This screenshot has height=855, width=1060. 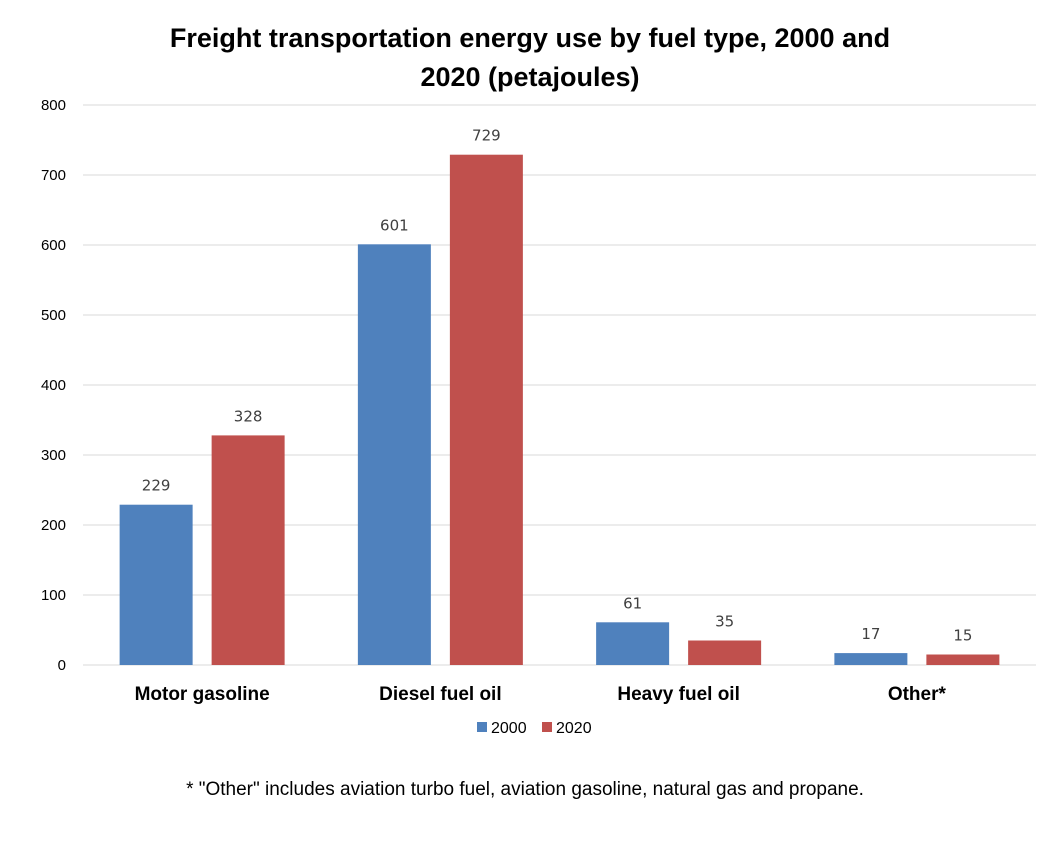 I want to click on legend-item: 2000, so click(x=502, y=728).